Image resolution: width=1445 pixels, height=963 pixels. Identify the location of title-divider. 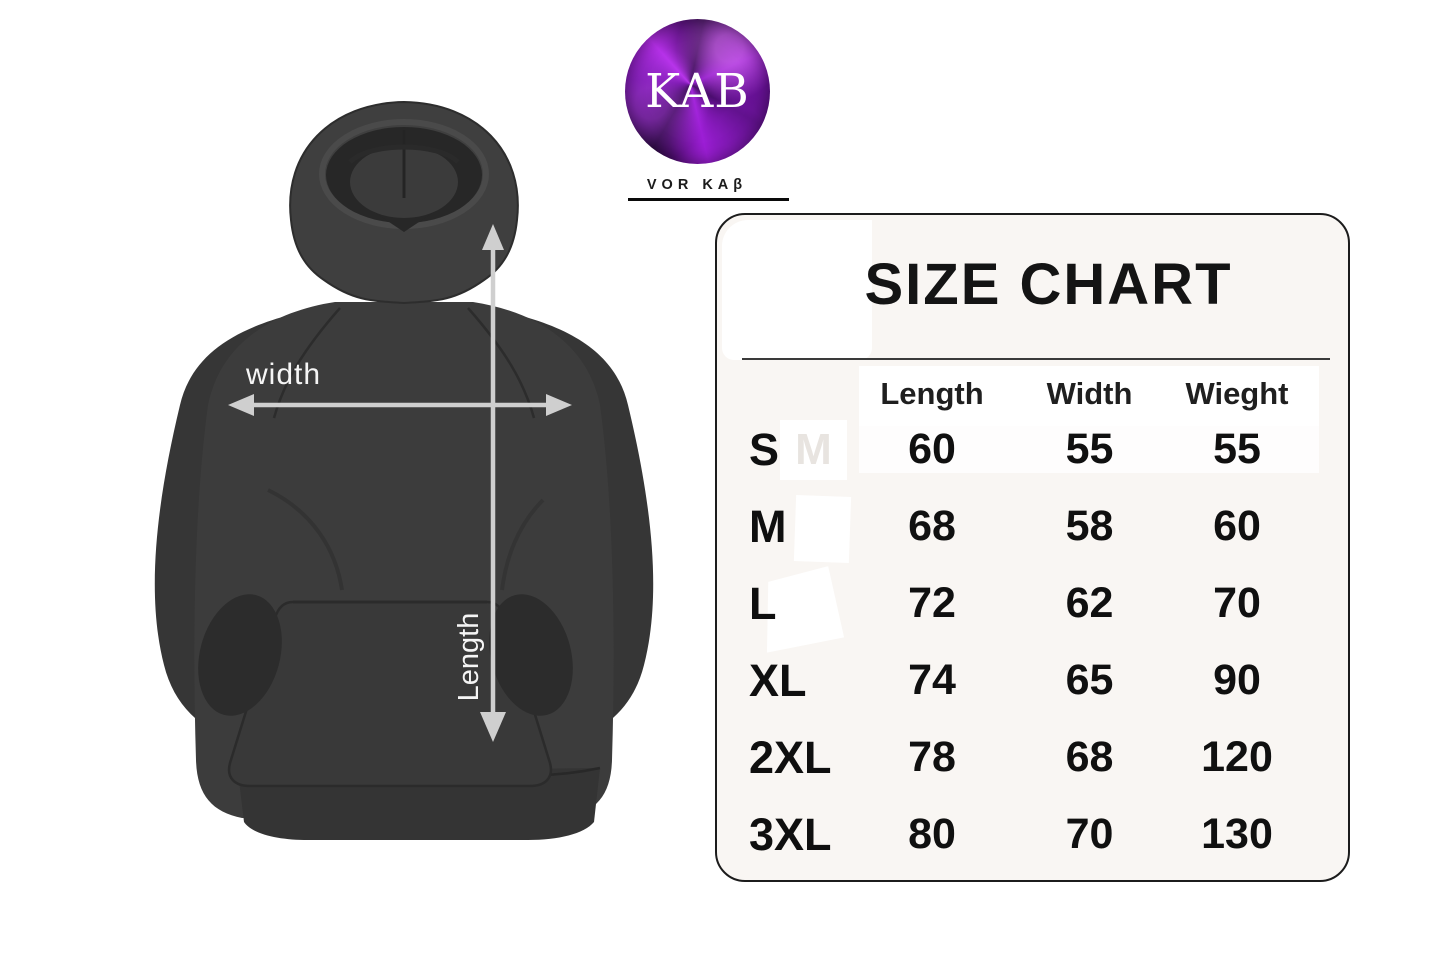
(1036, 359).